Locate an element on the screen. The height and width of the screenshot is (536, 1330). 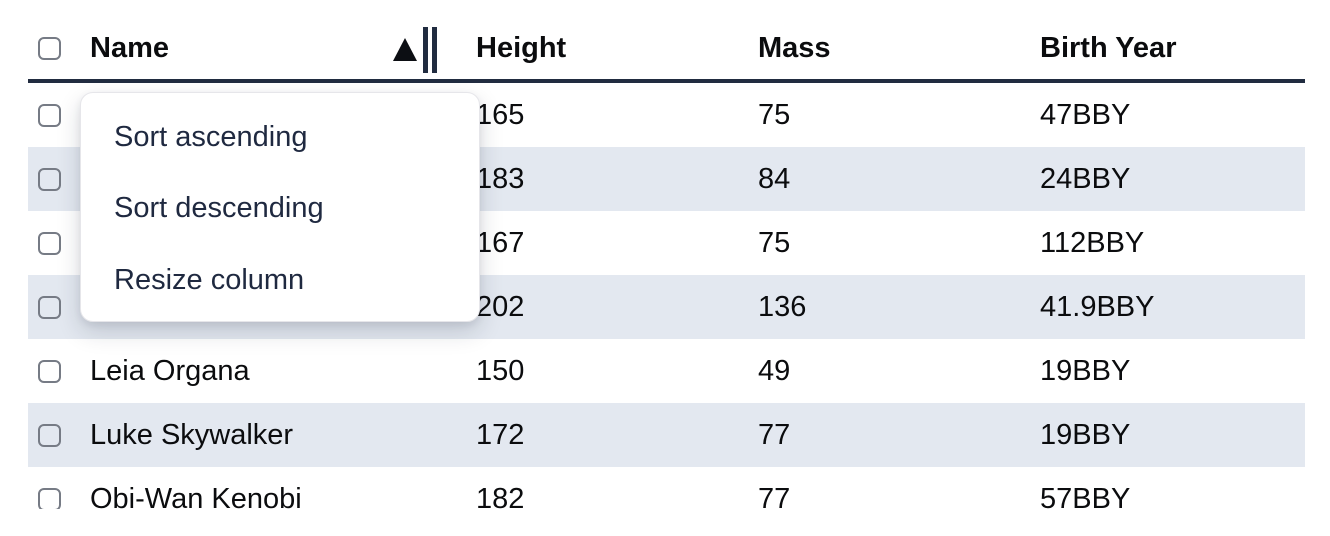
menu-item-resize-column: Resize column is located at coordinates (209, 279).